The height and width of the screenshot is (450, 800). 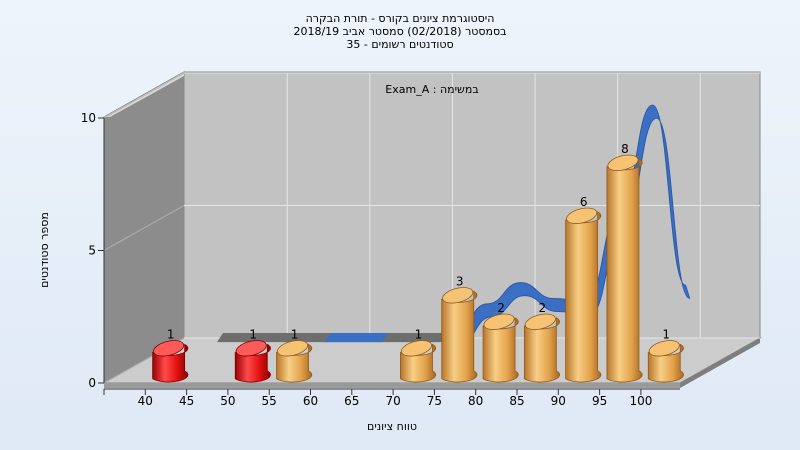 I want to click on bar-bin-92.5: 6, so click(x=583, y=289).